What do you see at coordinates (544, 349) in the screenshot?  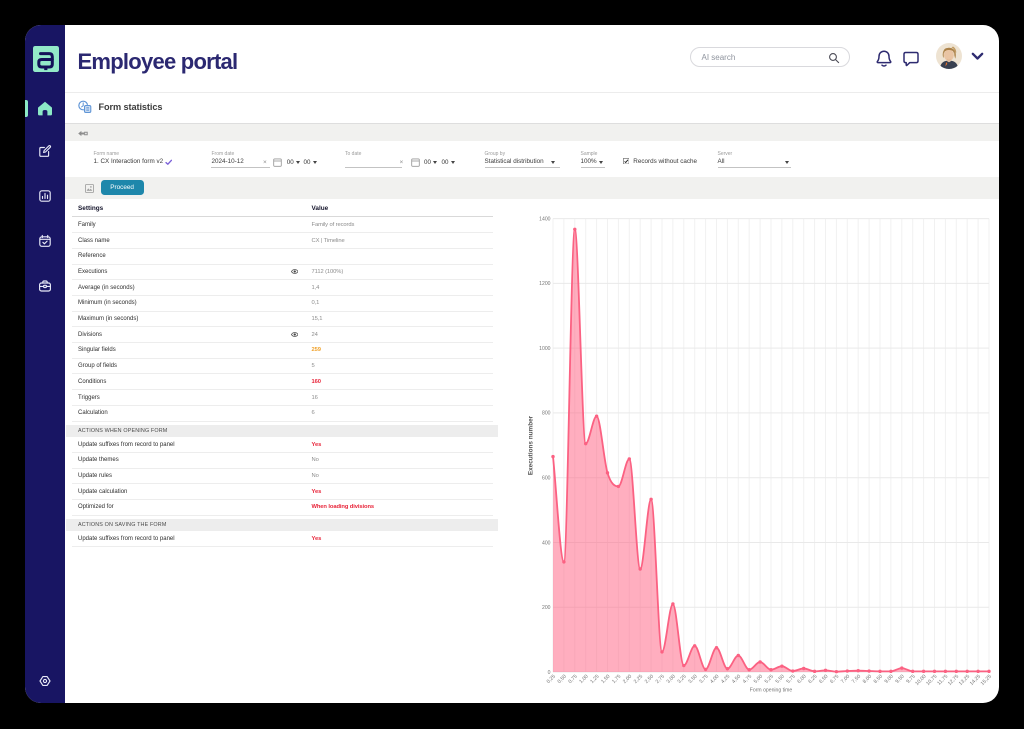 I see `svg-text: 1000` at bounding box center [544, 349].